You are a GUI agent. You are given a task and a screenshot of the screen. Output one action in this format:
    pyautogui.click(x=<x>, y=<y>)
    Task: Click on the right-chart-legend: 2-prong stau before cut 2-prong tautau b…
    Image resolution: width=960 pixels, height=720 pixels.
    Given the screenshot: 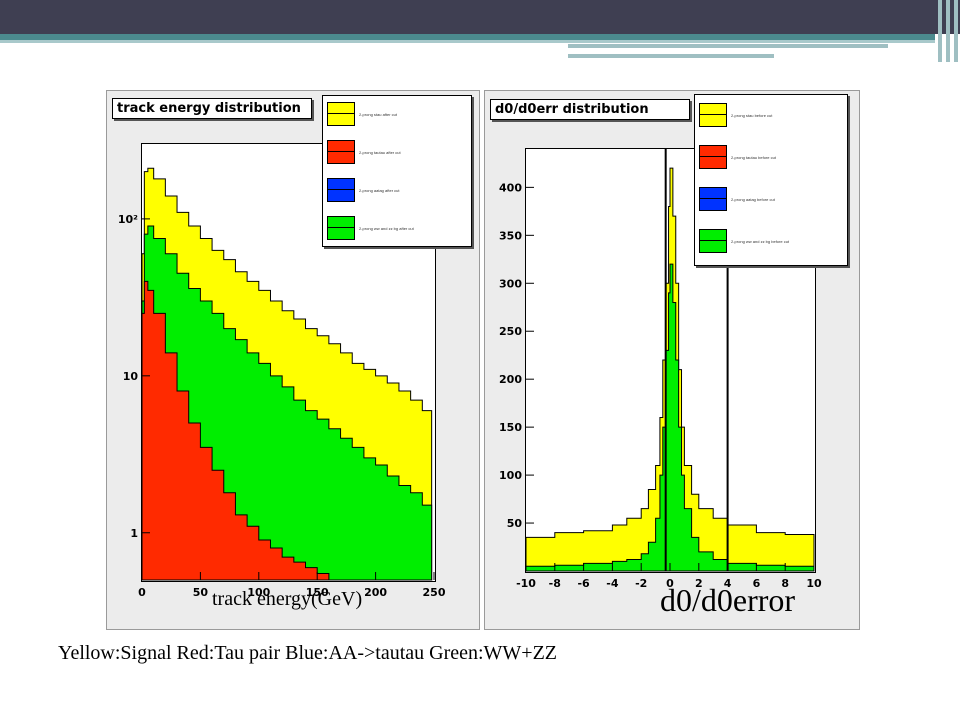 What is the action you would take?
    pyautogui.click(x=771, y=180)
    